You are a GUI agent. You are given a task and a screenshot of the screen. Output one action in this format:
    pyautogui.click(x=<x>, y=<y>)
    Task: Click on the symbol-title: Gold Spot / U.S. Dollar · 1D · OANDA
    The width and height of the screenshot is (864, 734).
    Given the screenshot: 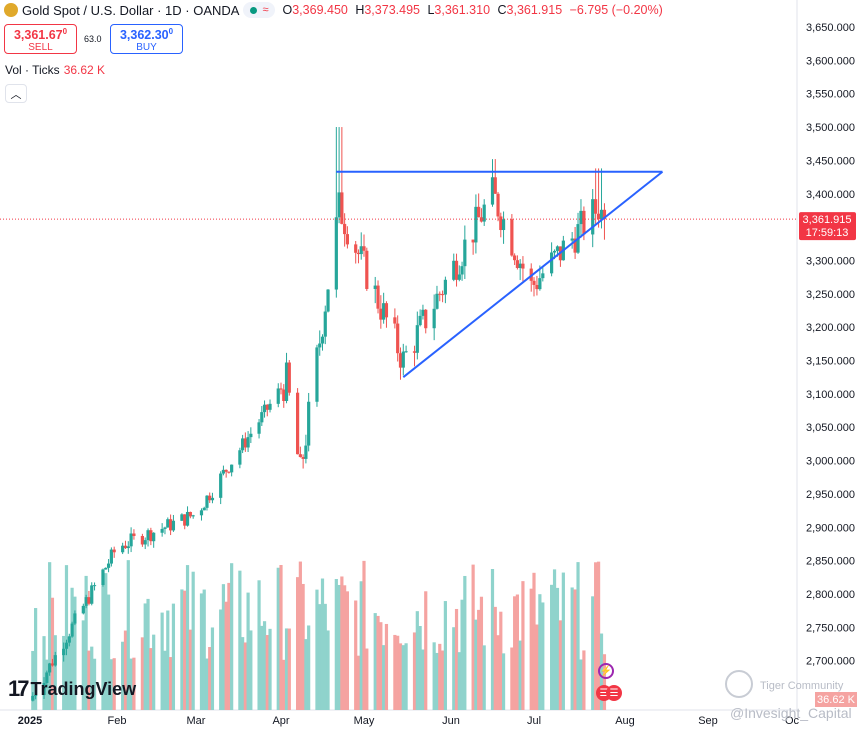 What is the action you would take?
    pyautogui.click(x=131, y=10)
    